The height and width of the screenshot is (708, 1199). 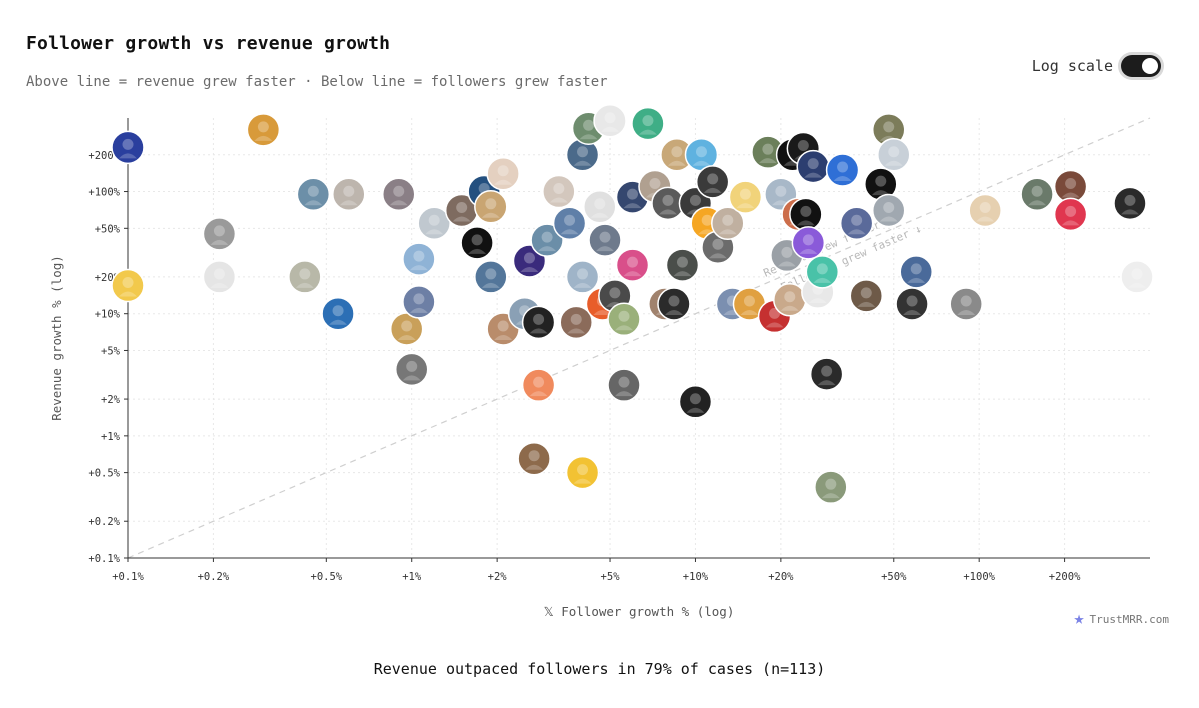 What do you see at coordinates (412, 577) in the screenshot?
I see `x-tick-label: +1%` at bounding box center [412, 577].